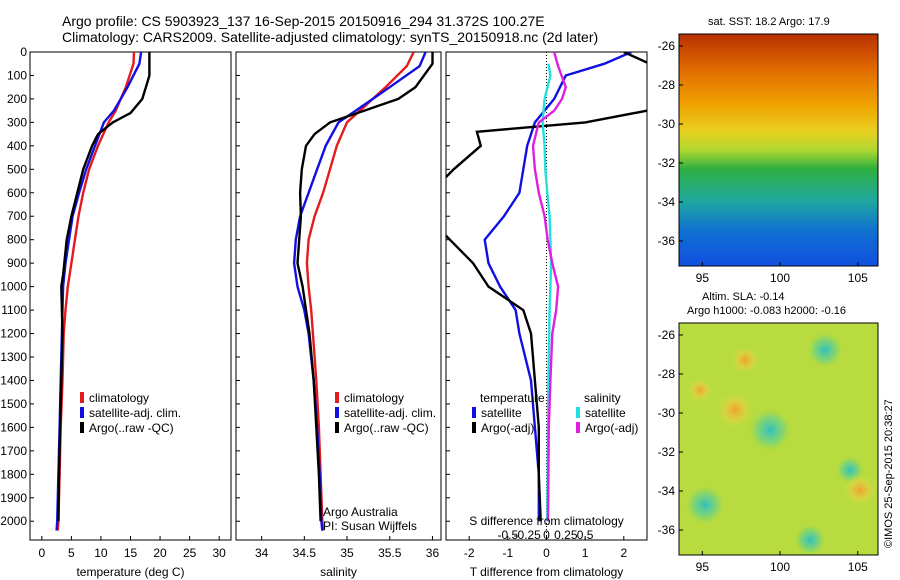 The height and width of the screenshot is (580, 900). What do you see at coordinates (566, 535) in the screenshot?
I see `s-tick-label: 0.25` at bounding box center [566, 535].